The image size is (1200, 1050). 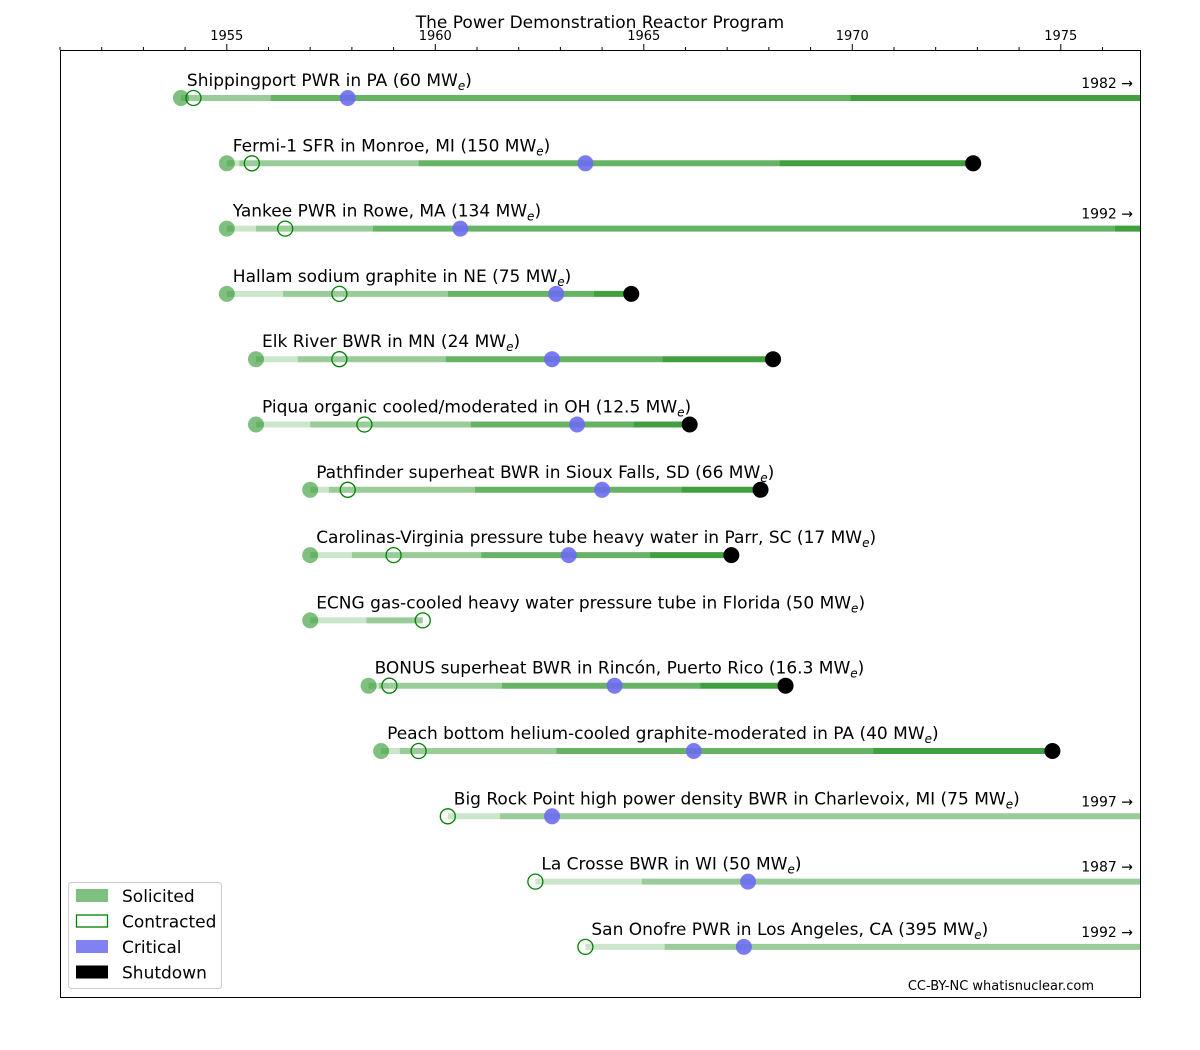 What do you see at coordinates (158, 897) in the screenshot?
I see `legend-label: Solicited` at bounding box center [158, 897].